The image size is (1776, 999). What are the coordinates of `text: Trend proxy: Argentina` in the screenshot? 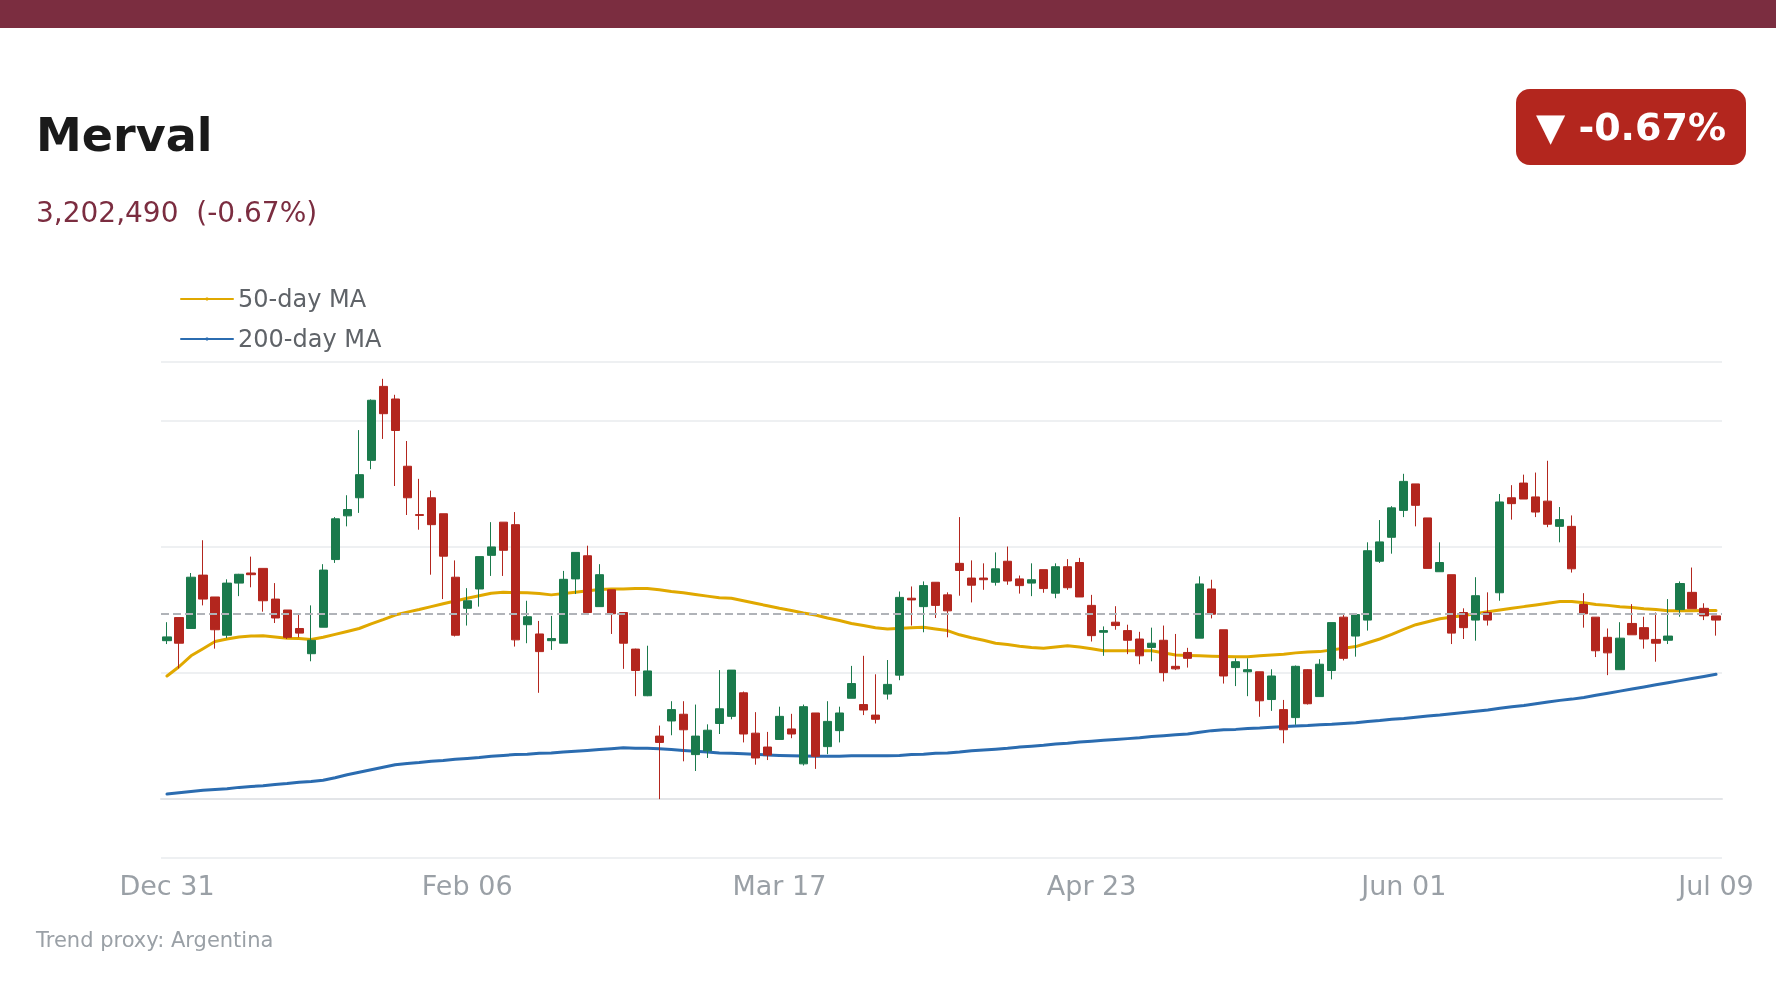 It's located at (155, 940).